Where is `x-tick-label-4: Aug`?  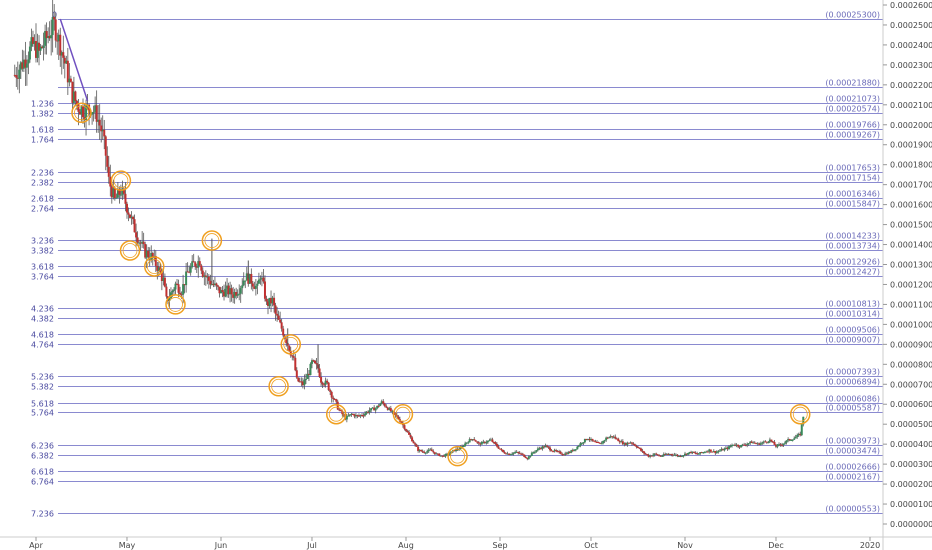 x-tick-label-4: Aug is located at coordinates (406, 545).